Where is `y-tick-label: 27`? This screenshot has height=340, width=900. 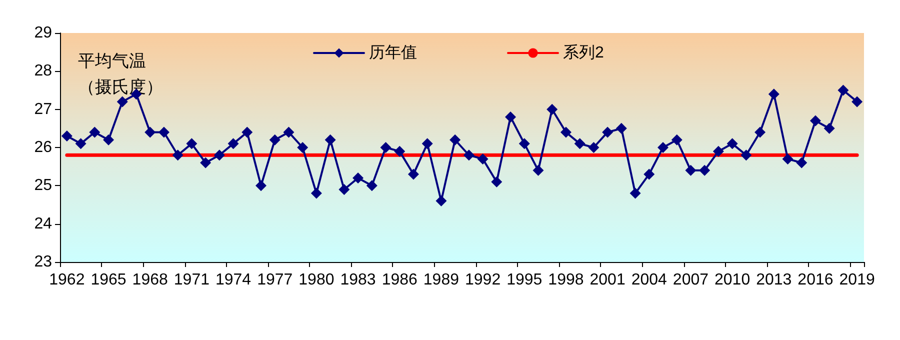
y-tick-label: 27 is located at coordinates (43, 109).